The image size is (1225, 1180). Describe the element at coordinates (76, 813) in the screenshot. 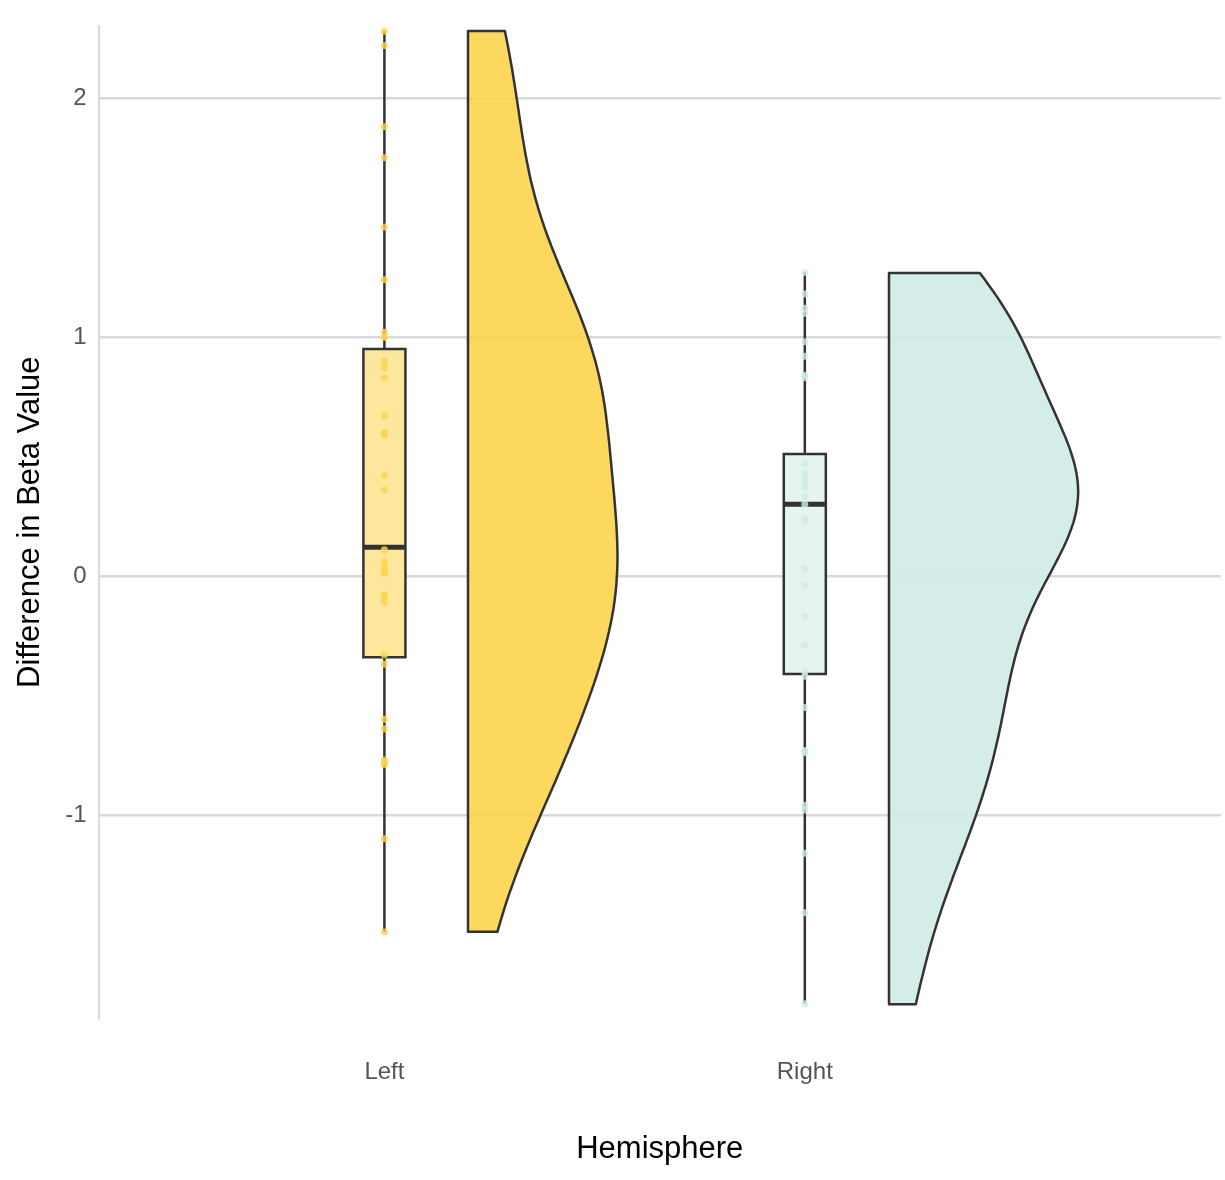

I see `y-tick-label: -1` at that location.